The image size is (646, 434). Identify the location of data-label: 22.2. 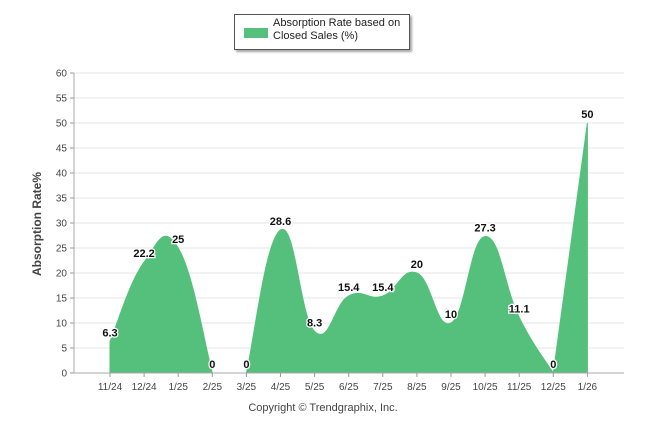
(143, 254).